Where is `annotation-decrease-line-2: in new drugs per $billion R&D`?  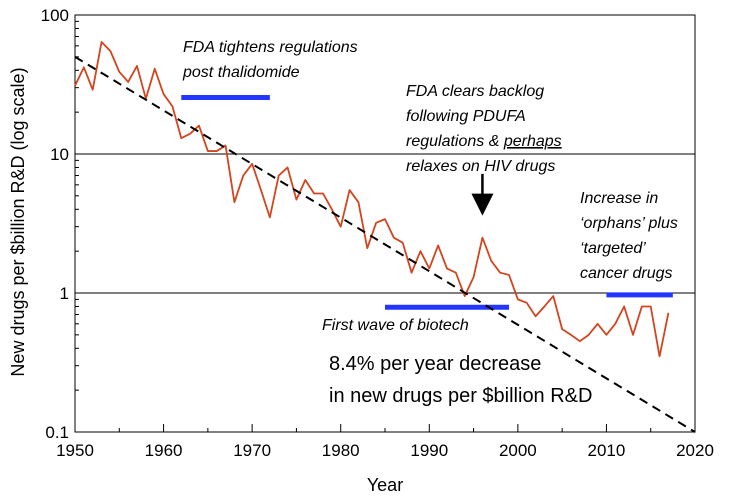
annotation-decrease-line-2: in new drugs per $billion R&D is located at coordinates (460, 396).